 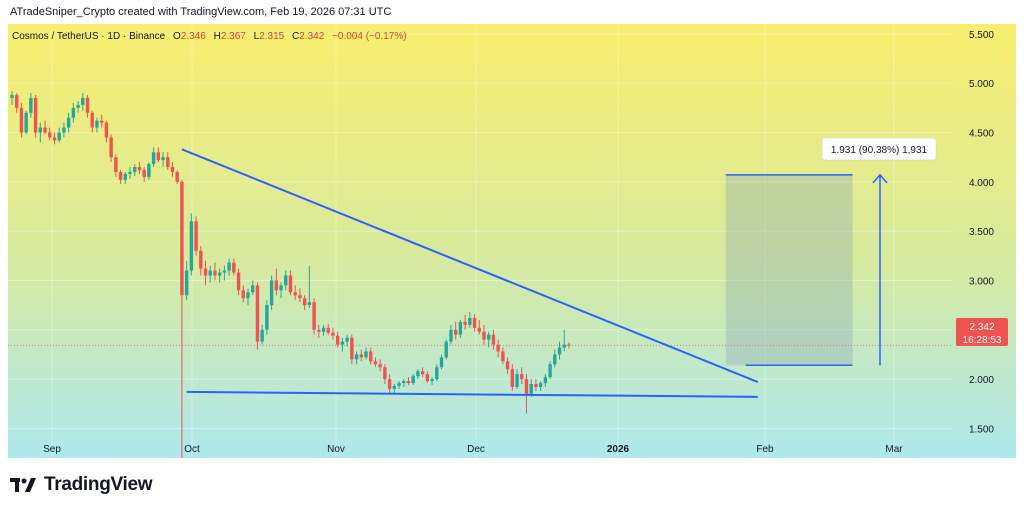 I want to click on time-tick: 2026, so click(x=618, y=449).